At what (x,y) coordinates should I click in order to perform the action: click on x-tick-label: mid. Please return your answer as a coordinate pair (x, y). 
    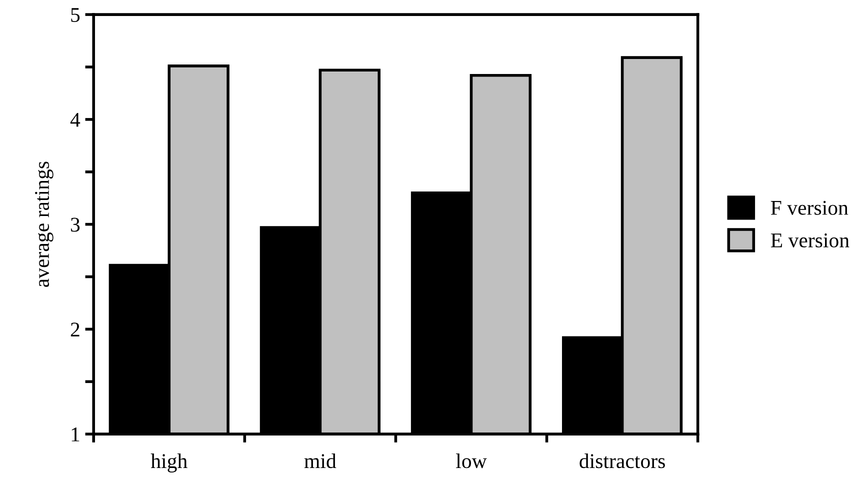
    Looking at the image, I should click on (320, 461).